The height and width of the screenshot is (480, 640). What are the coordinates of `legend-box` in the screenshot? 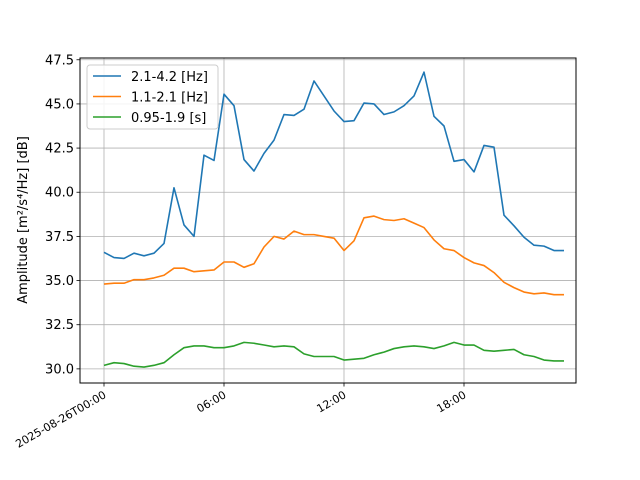 It's located at (152, 97).